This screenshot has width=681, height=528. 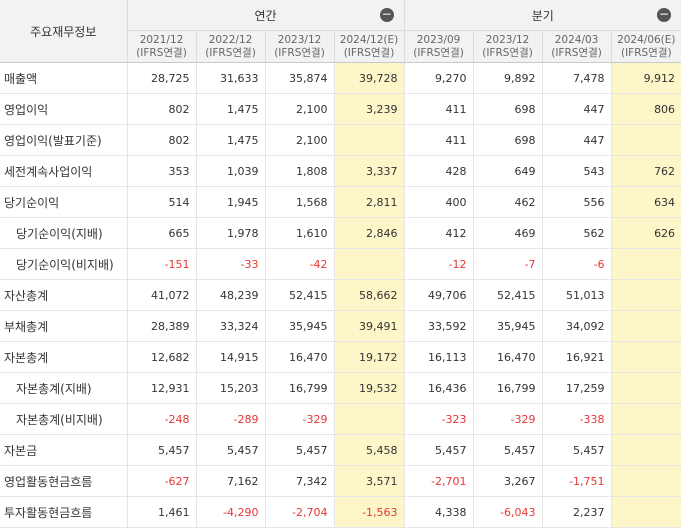 What do you see at coordinates (438, 78) in the screenshot?
I see `table-cell: 9,270` at bounding box center [438, 78].